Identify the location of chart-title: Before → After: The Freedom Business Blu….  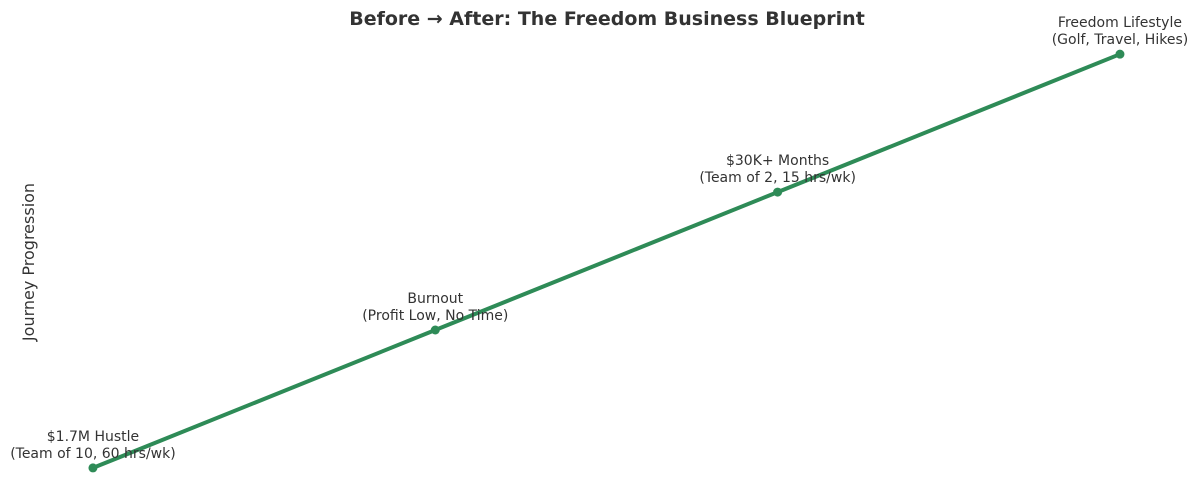
(607, 19).